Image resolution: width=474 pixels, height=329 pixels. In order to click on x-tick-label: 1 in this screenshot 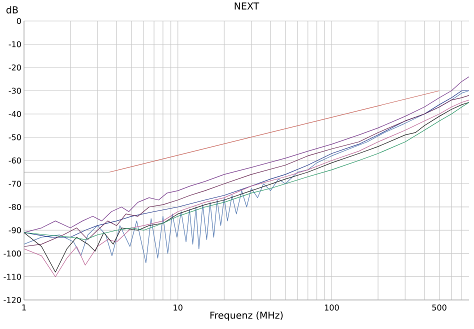, I will do `click(24, 307)`.